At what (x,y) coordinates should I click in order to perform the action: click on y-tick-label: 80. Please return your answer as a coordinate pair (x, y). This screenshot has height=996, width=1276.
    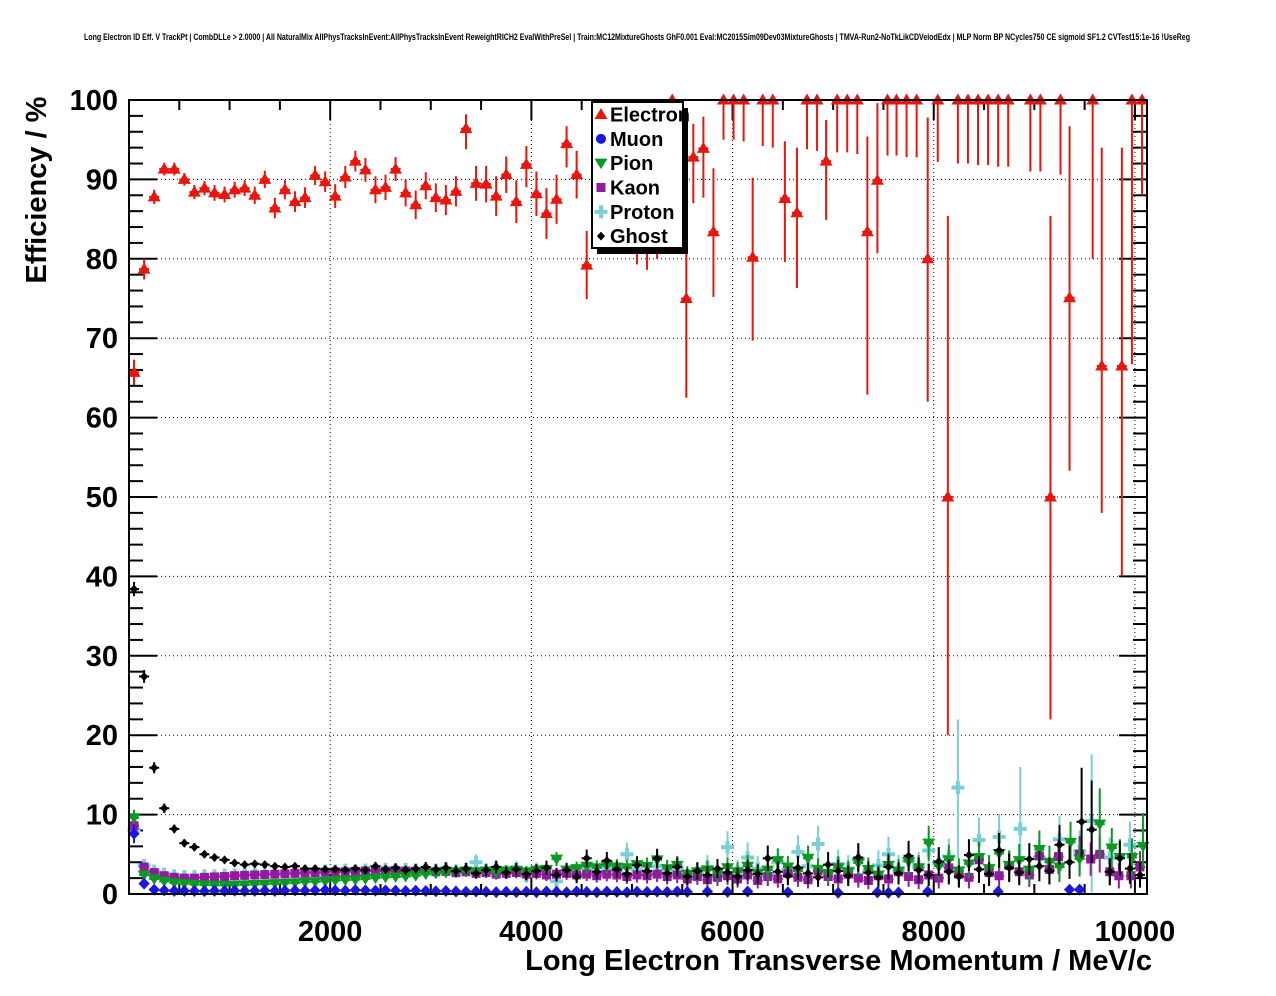
    Looking at the image, I should click on (102, 260).